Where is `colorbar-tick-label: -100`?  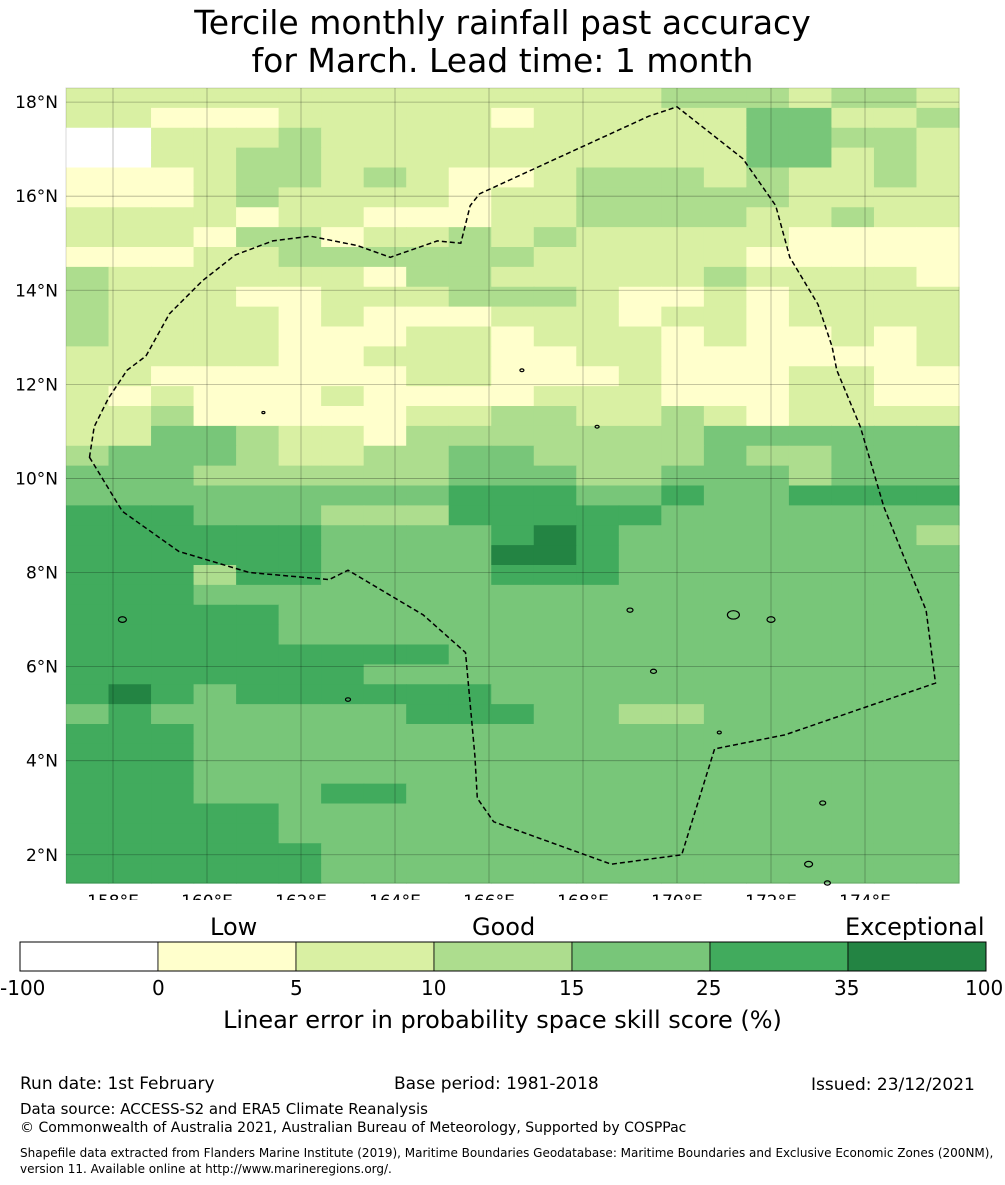
colorbar-tick-label: -100 is located at coordinates (23, 988).